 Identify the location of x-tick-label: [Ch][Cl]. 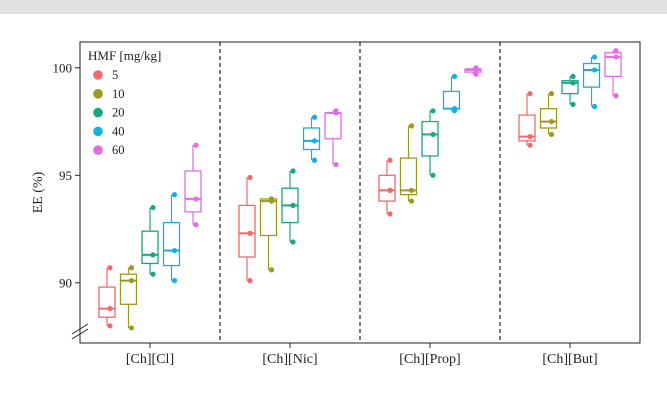
(150, 359).